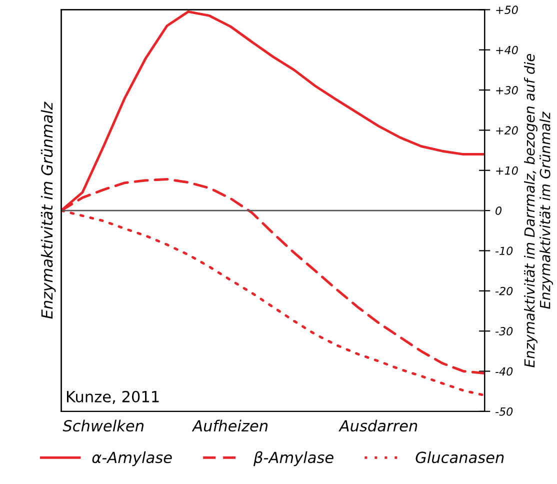 The height and width of the screenshot is (484, 557). What do you see at coordinates (504, 371) in the screenshot?
I see `y2-tick-label: -40` at bounding box center [504, 371].